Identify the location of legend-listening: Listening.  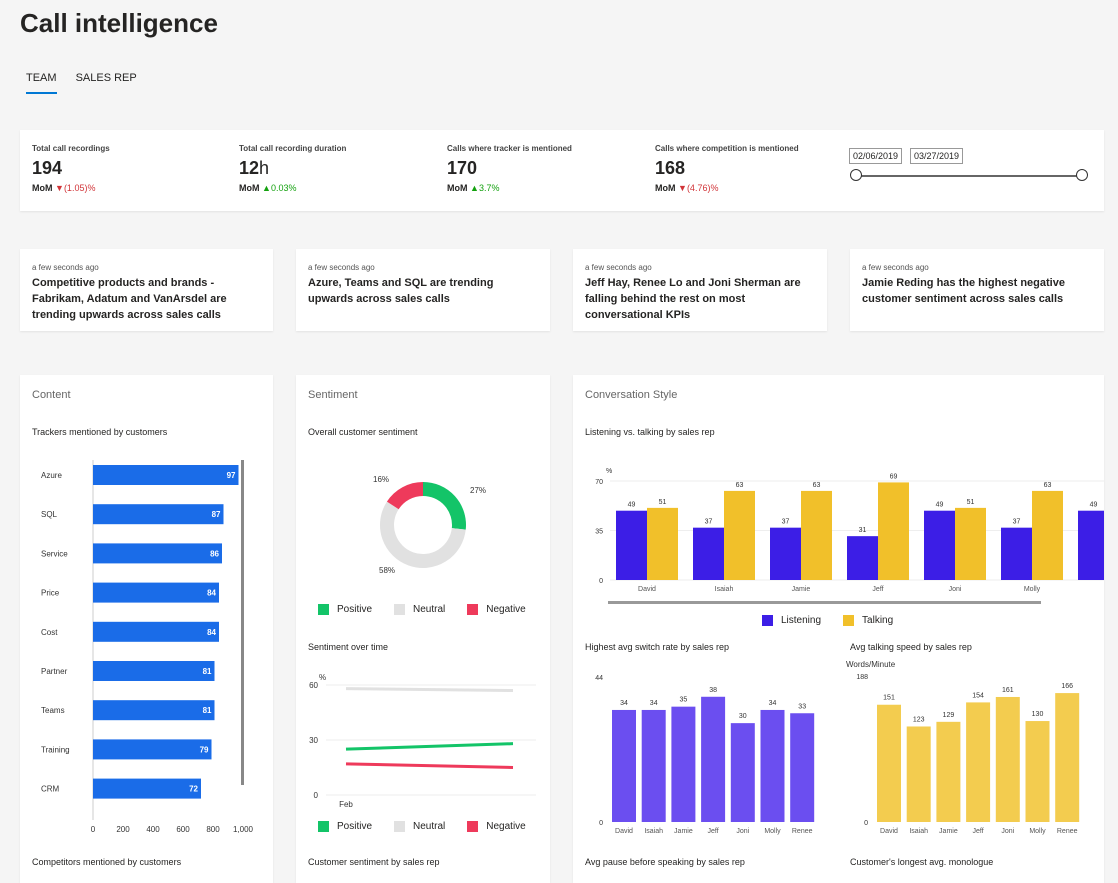
(791, 620).